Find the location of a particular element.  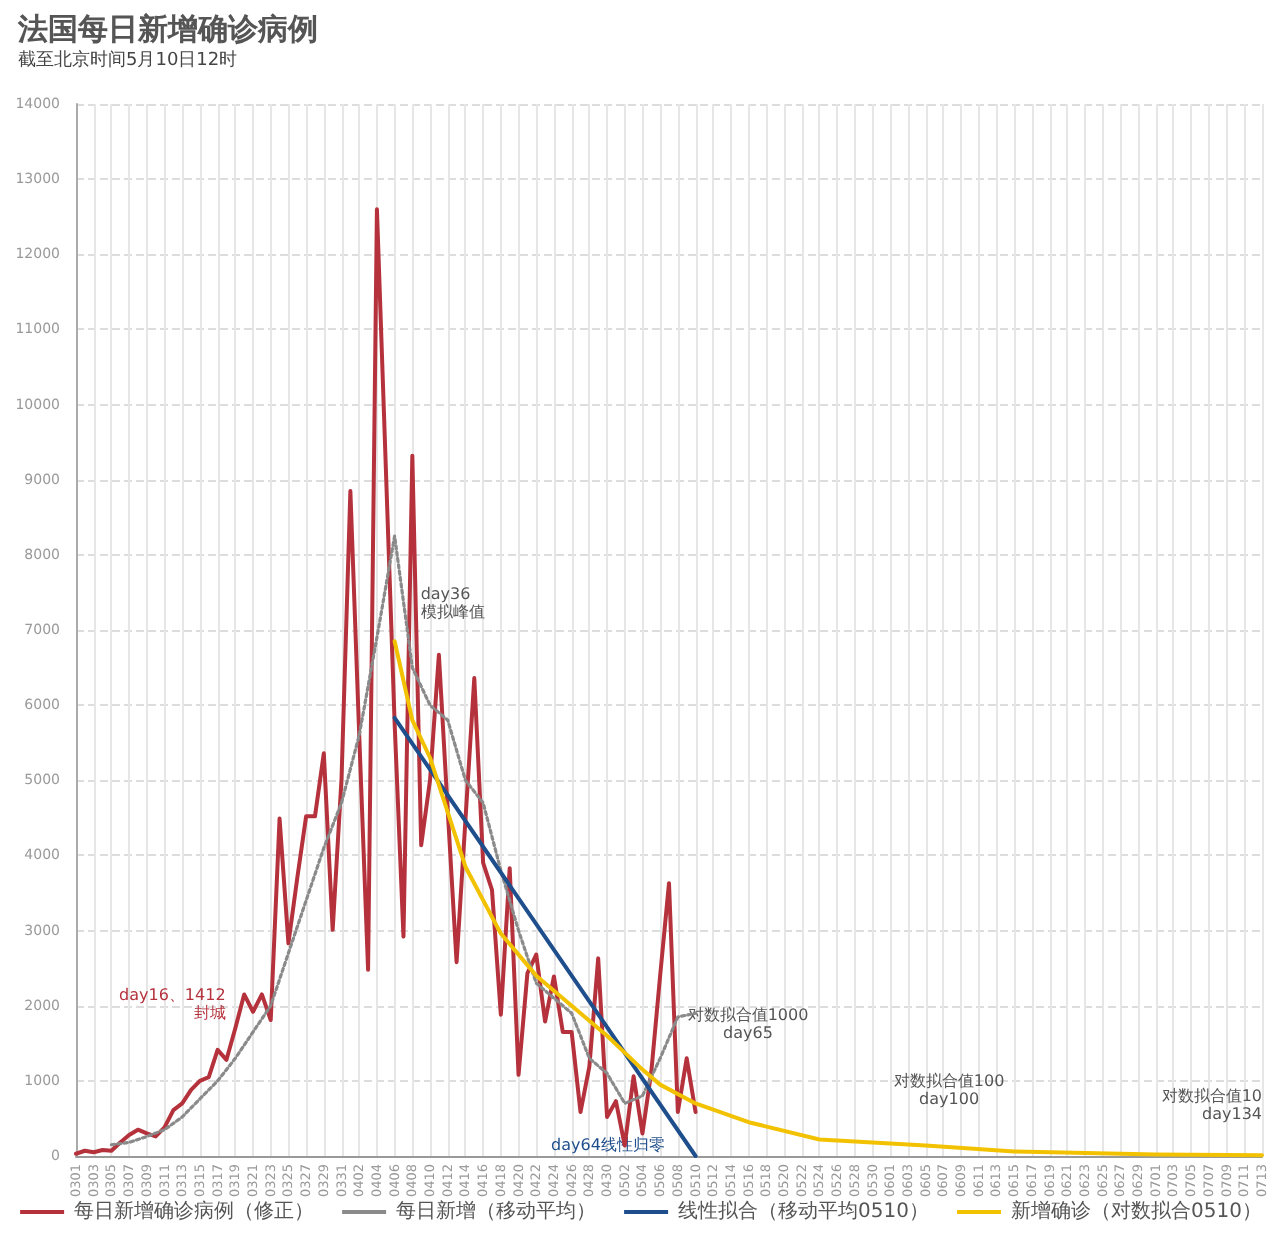

legend-label: 新增确诊（对数拟合0510） is located at coordinates (1136, 1211).